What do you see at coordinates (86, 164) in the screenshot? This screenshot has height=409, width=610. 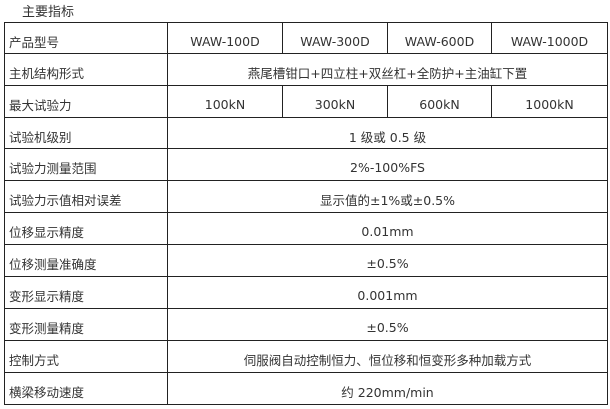 I see `row-label: 试验力测量范围` at bounding box center [86, 164].